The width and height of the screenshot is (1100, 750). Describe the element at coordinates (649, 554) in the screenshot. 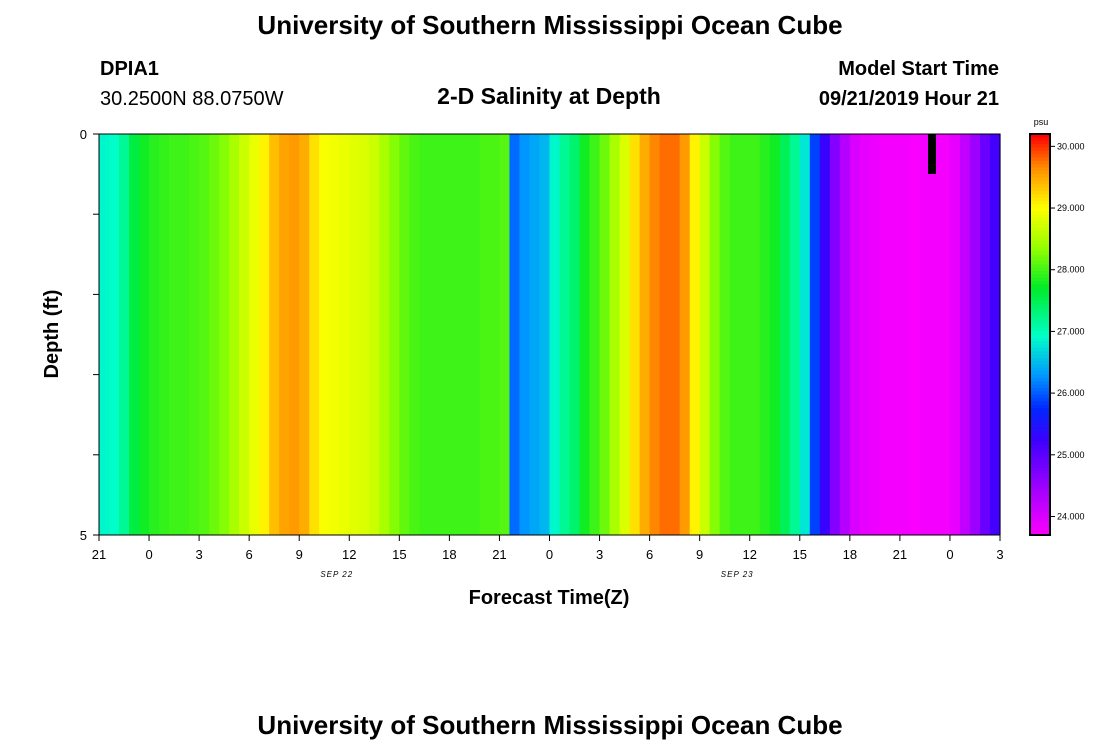

I see `x-tick-label: 6` at that location.